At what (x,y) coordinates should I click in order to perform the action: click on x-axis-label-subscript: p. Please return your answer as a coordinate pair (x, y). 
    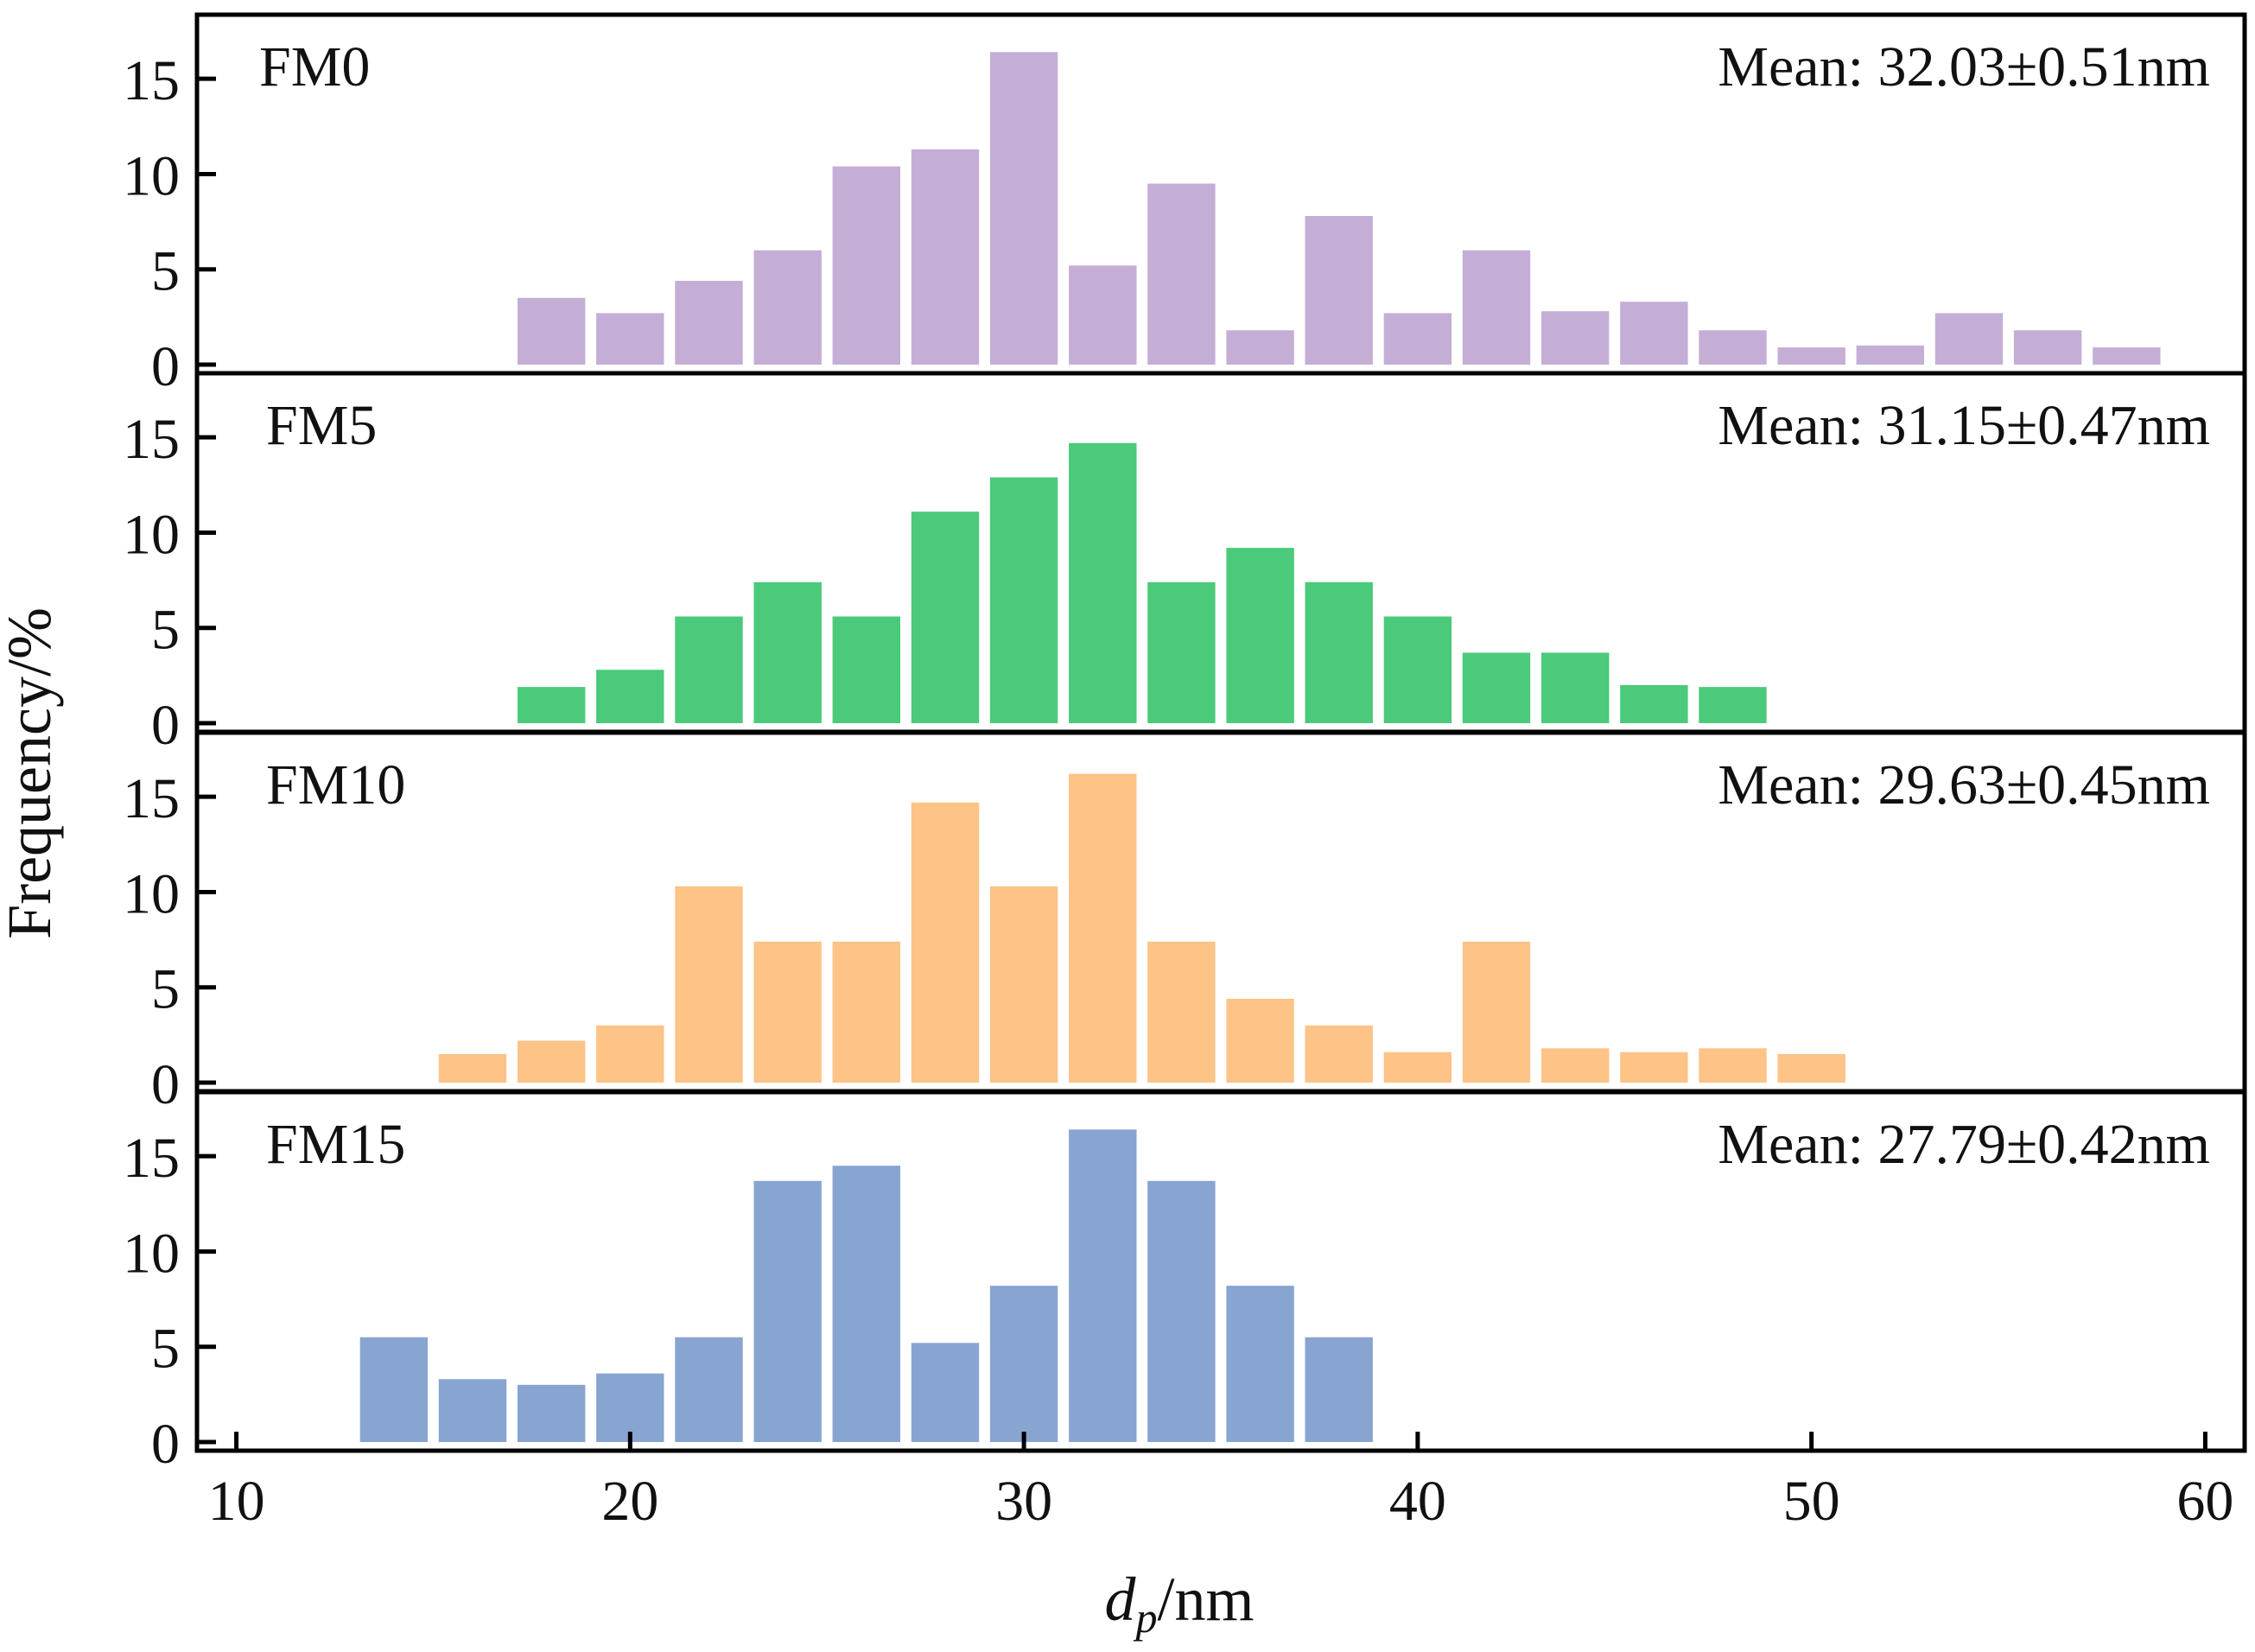
    Looking at the image, I should click on (1145, 1618).